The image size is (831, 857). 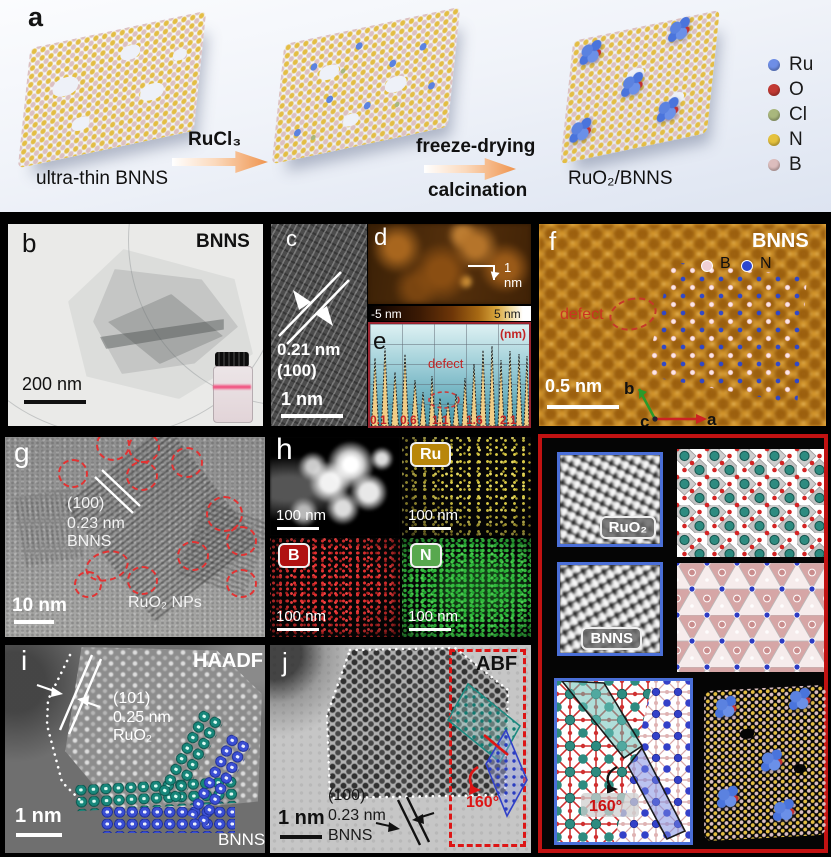 I want to click on bnns-sim-badge: BNNS, so click(x=611, y=638).